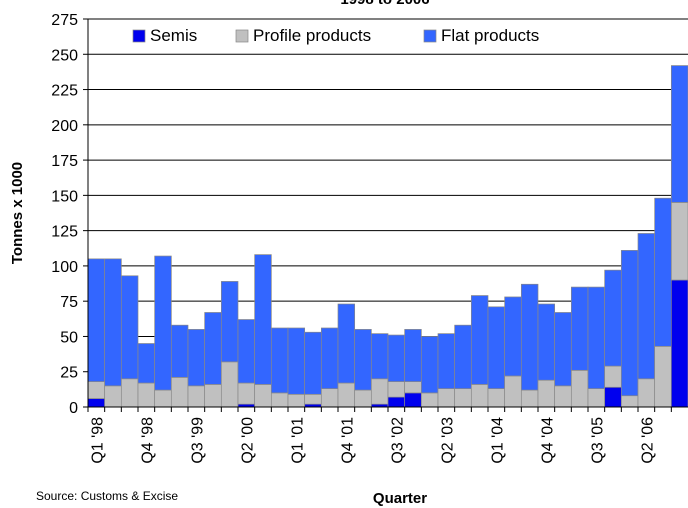 The image size is (688, 508). Describe the element at coordinates (397, 440) in the screenshot. I see `x-tick-label: Q3 '02` at that location.